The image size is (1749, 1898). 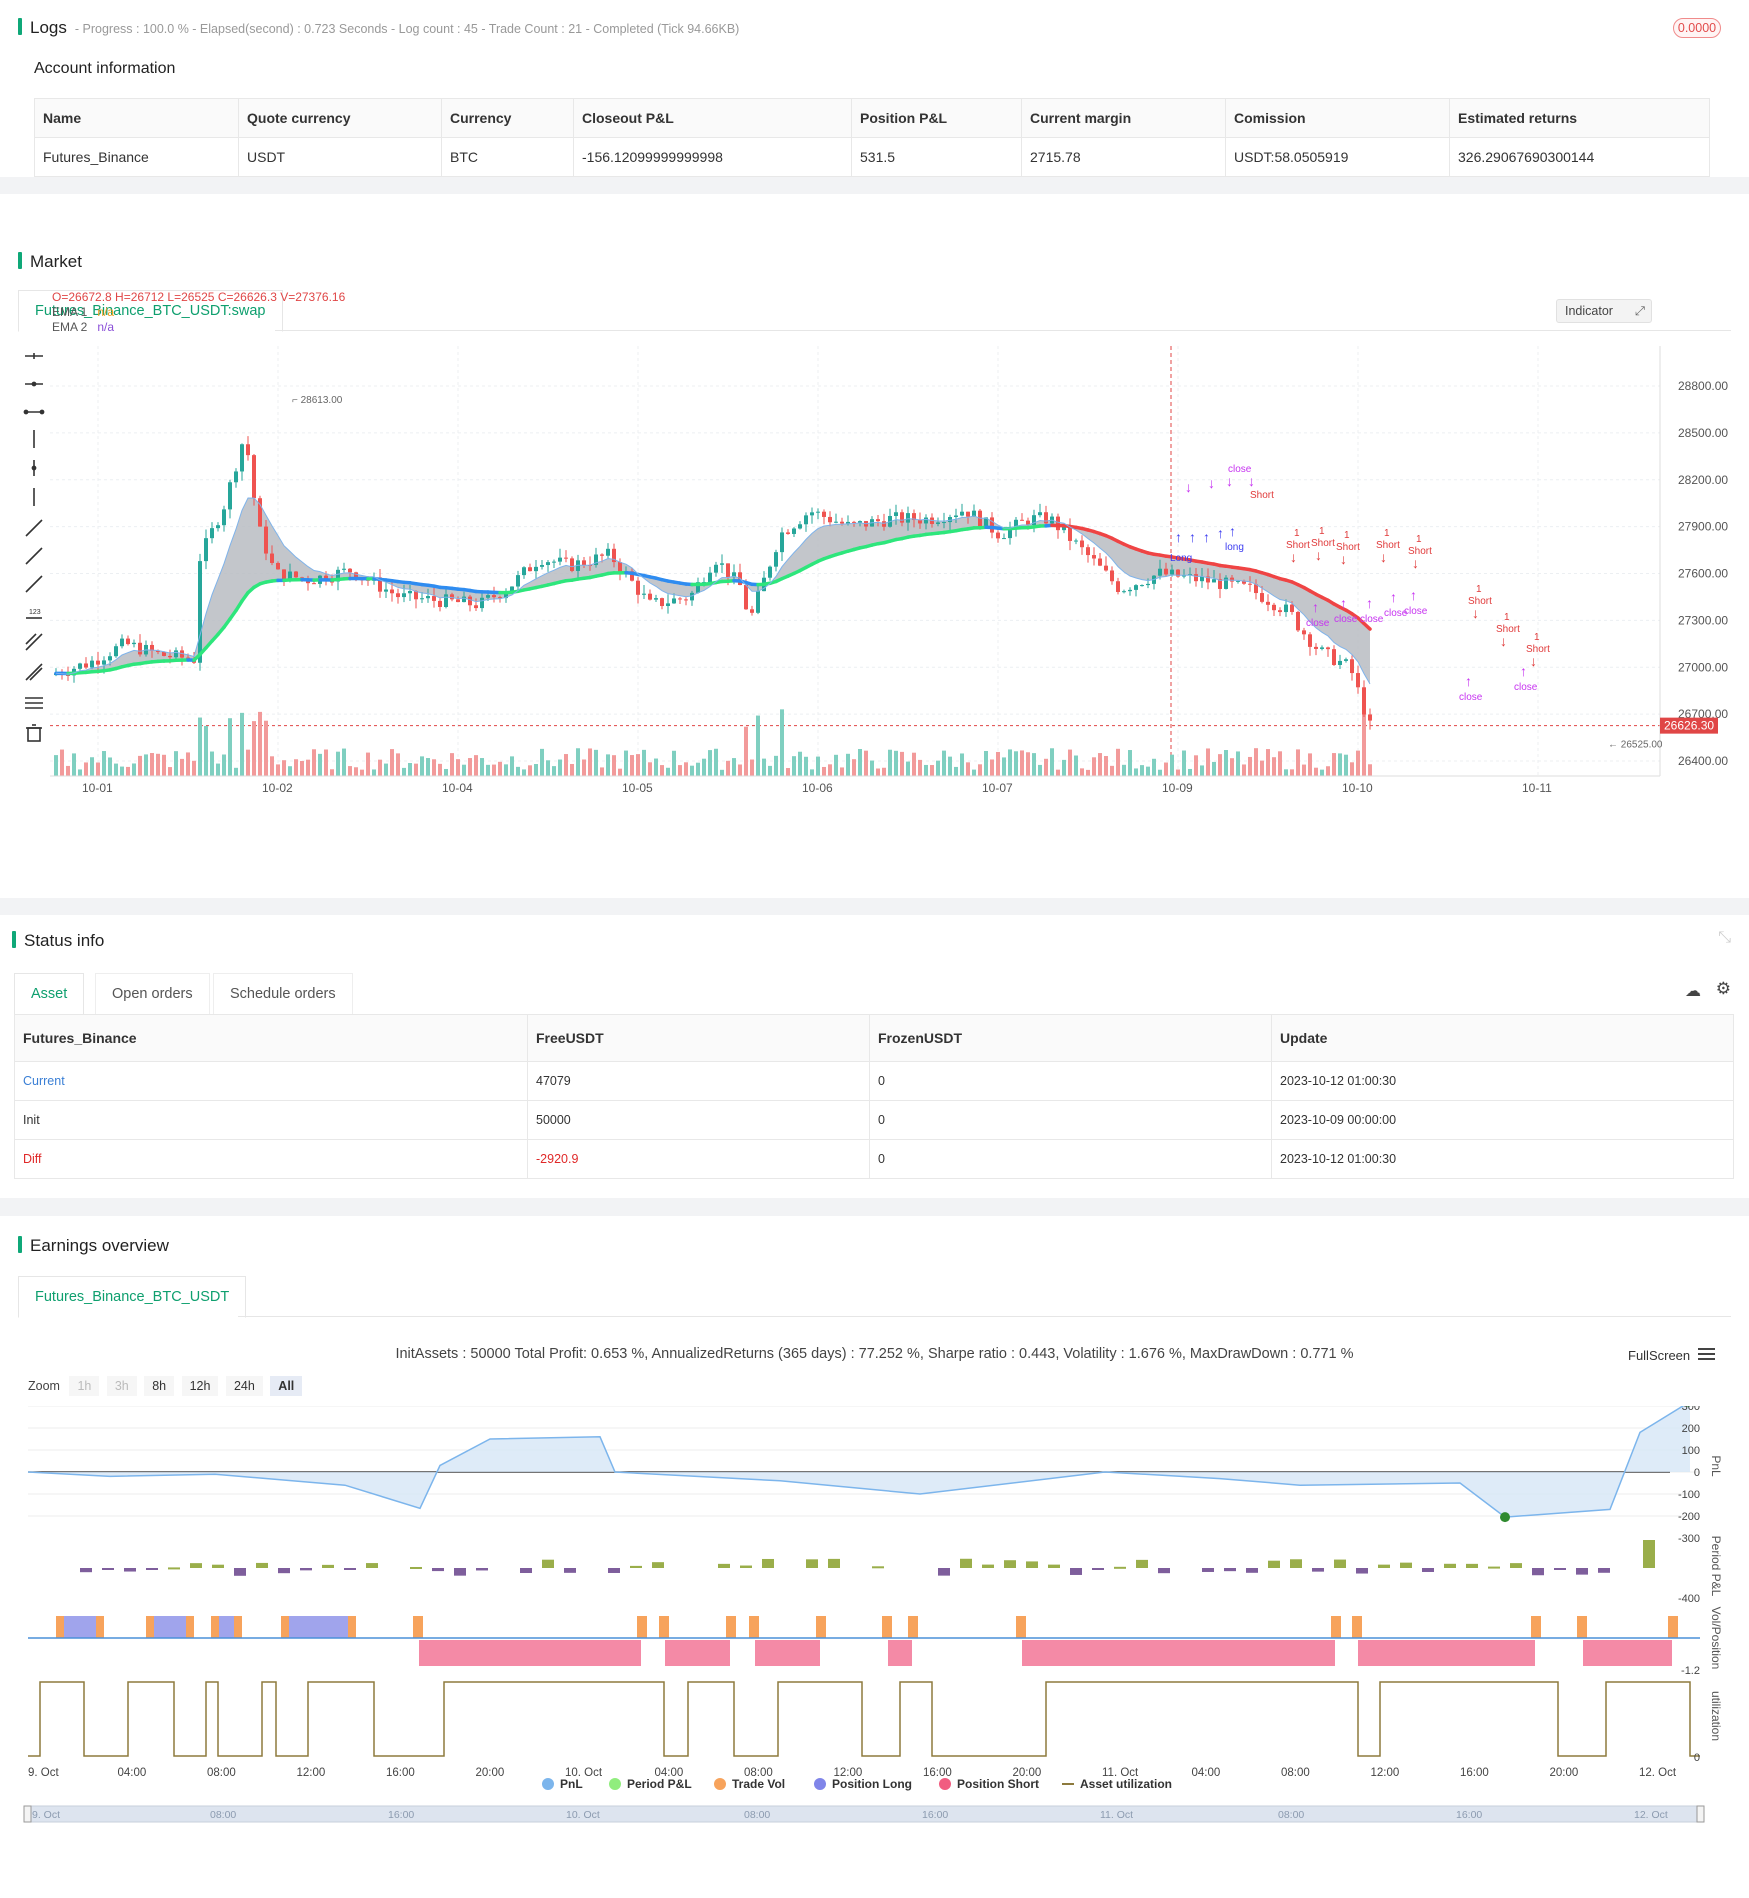 I want to click on tab-open-orders: Open orders, so click(x=152, y=993).